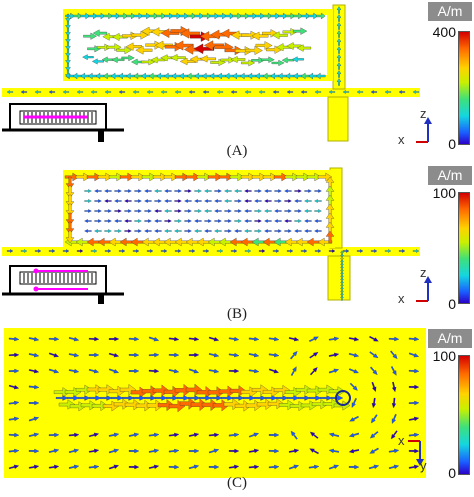 The image size is (474, 497). I want to click on panel-c-unit-label: A/m, so click(450, 338).